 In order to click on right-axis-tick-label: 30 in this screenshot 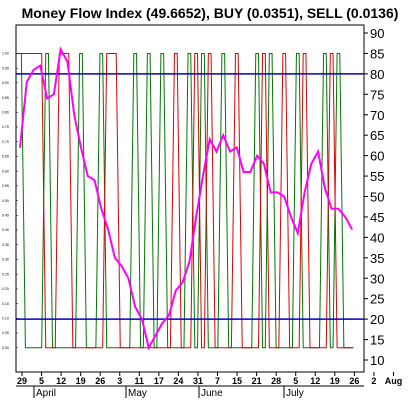, I will do `click(377, 278)`.